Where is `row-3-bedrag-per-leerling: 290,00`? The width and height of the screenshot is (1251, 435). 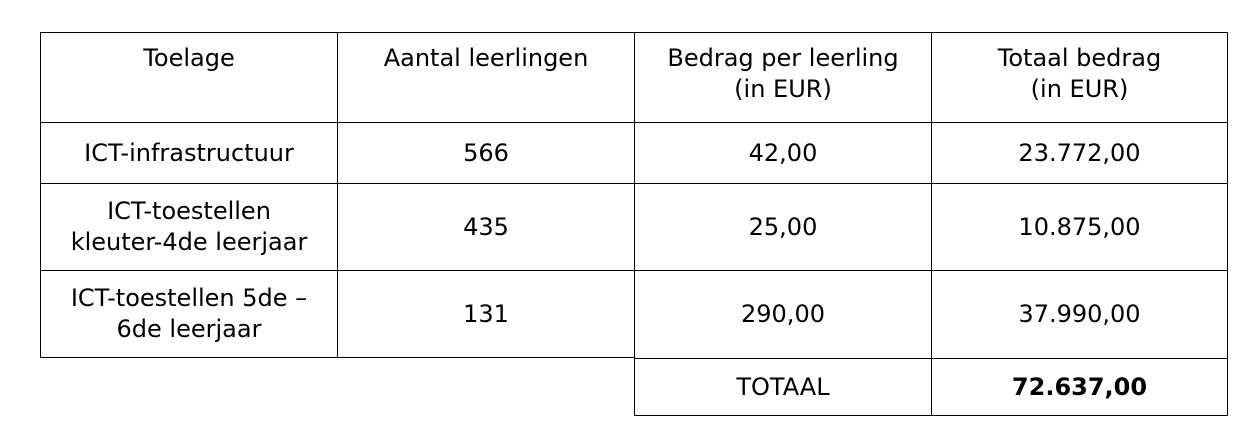 row-3-bedrag-per-leerling: 290,00 is located at coordinates (782, 314).